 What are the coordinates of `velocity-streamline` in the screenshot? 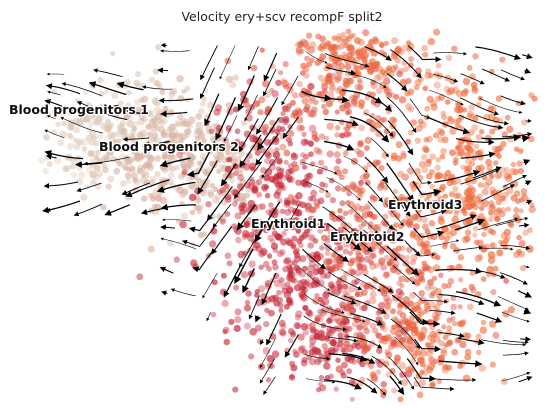 It's located at (450, 53).